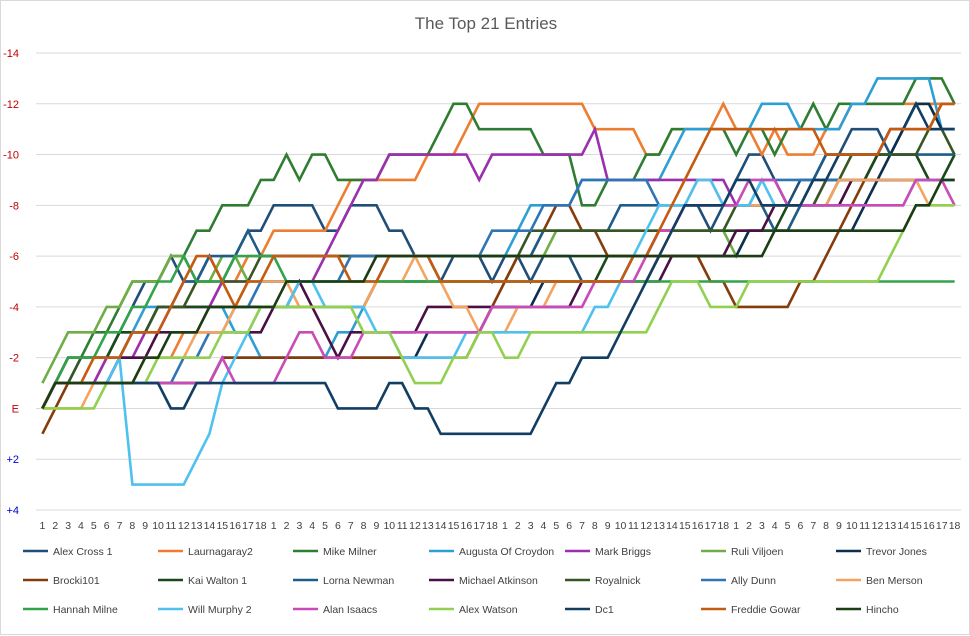 This screenshot has width=970, height=636. Describe the element at coordinates (350, 552) in the screenshot. I see `legend-label: Mike Milner` at that location.